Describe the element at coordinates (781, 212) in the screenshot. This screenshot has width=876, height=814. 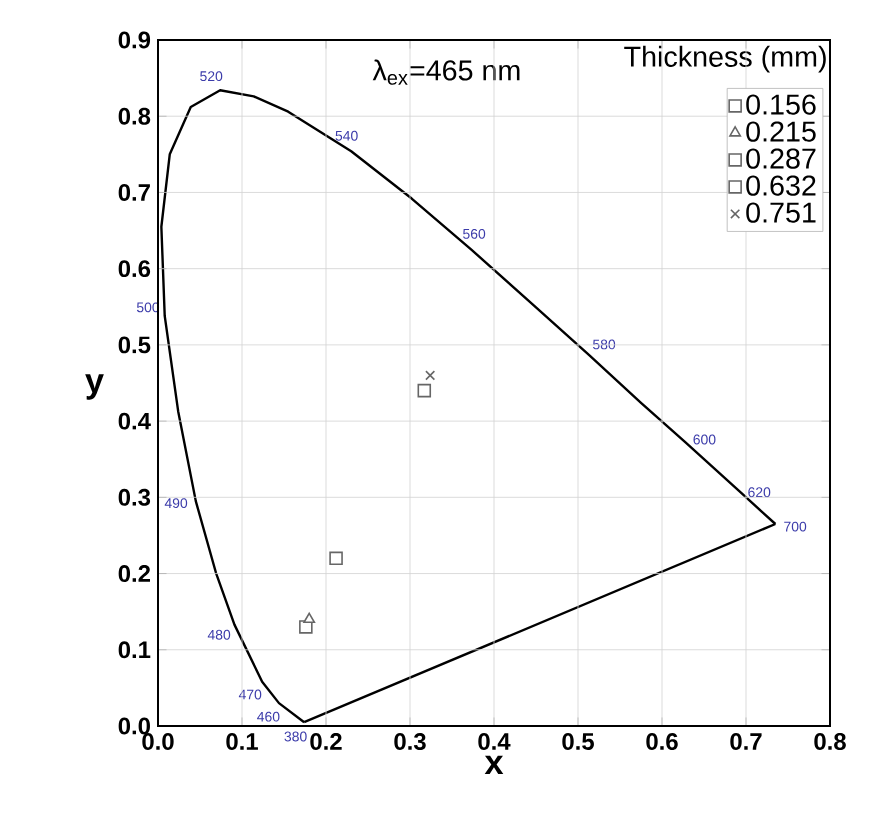
I see `legend-label: 0.751` at that location.